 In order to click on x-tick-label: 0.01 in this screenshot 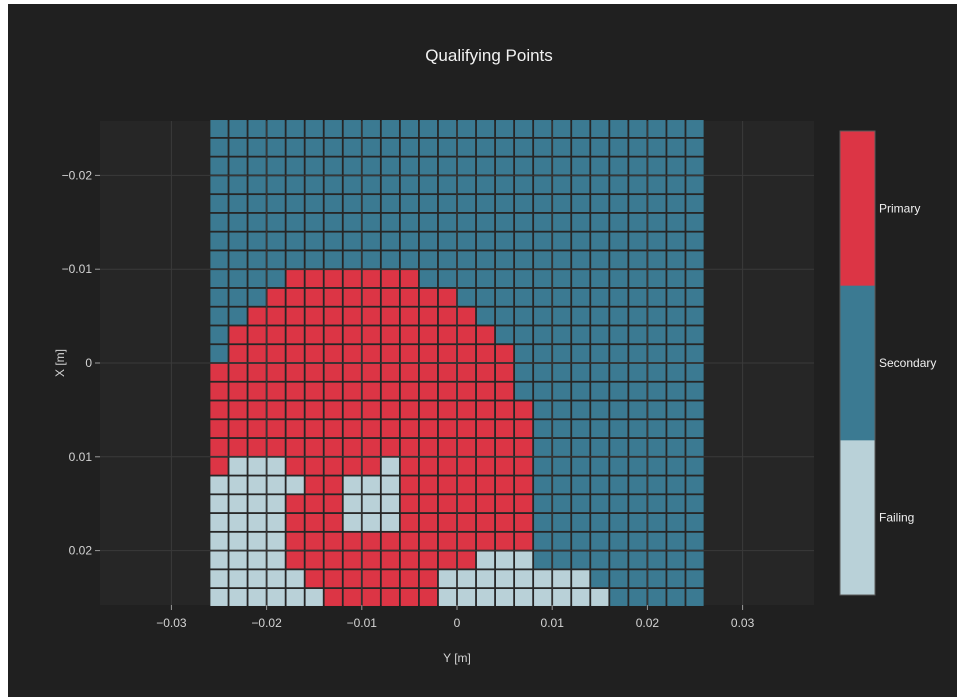, I will do `click(553, 623)`.